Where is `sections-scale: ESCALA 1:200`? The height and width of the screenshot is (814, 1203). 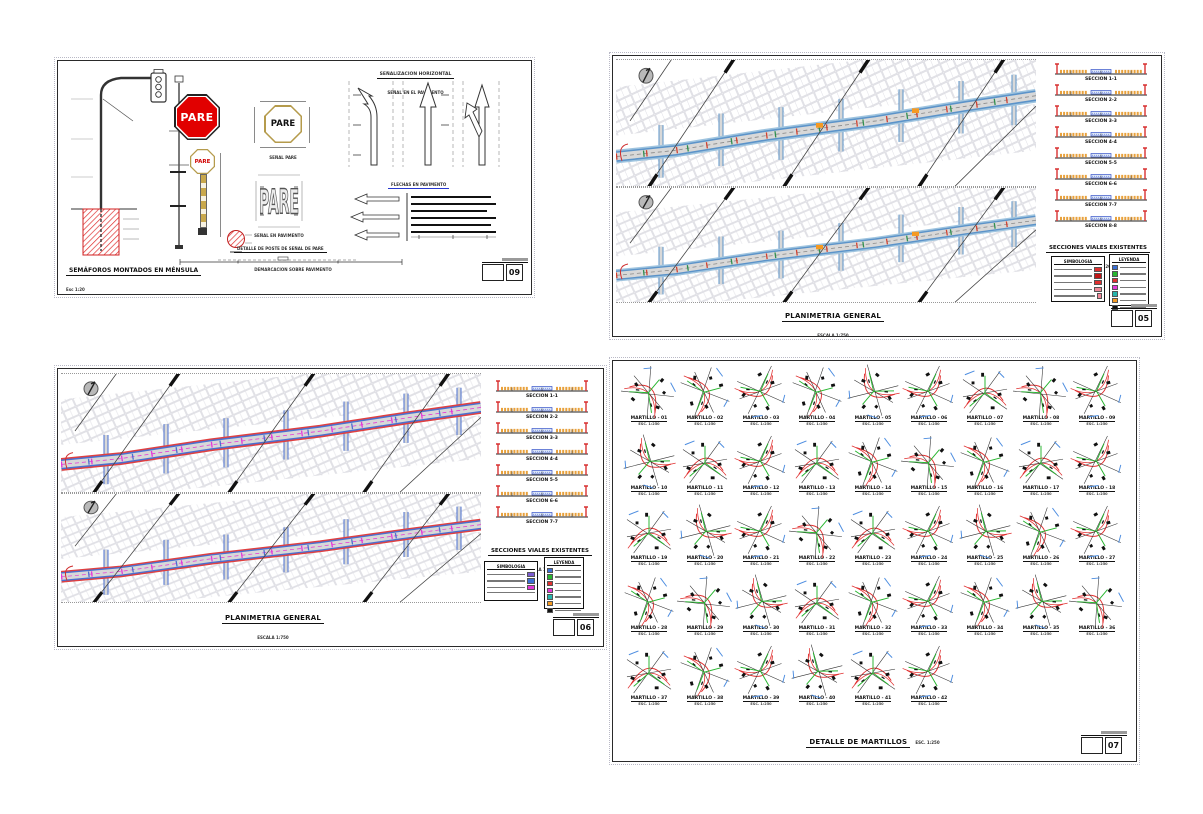 sections-scale: ESCALA 1:200 is located at coordinates (540, 569).